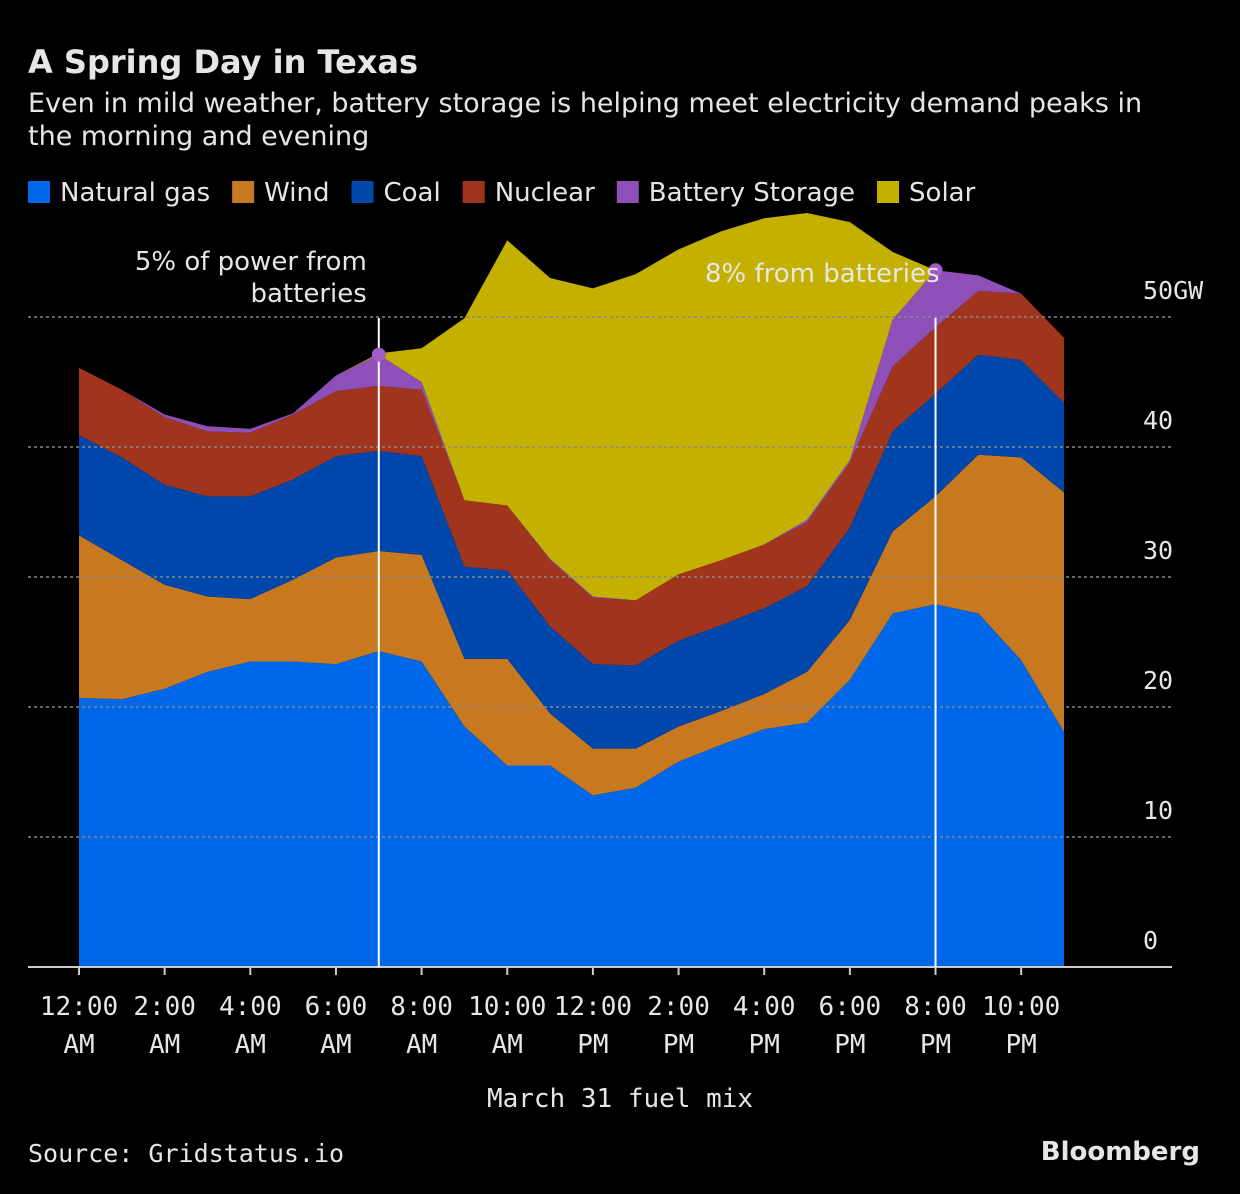 This screenshot has width=1240, height=1194. What do you see at coordinates (79, 1026) in the screenshot?
I see `x-tick-label: 12:00 AM` at bounding box center [79, 1026].